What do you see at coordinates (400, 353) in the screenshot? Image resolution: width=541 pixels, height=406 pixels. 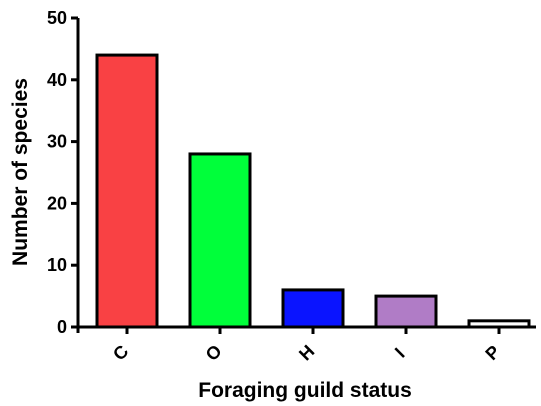 I see `x-tick-label: I` at bounding box center [400, 353].